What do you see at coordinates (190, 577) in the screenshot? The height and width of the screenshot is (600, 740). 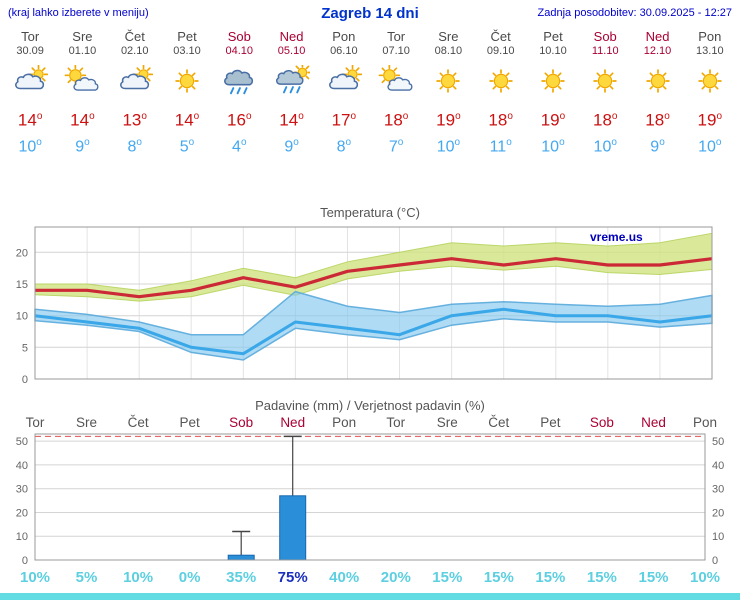 I see `precip-probability: 0%` at bounding box center [190, 577].